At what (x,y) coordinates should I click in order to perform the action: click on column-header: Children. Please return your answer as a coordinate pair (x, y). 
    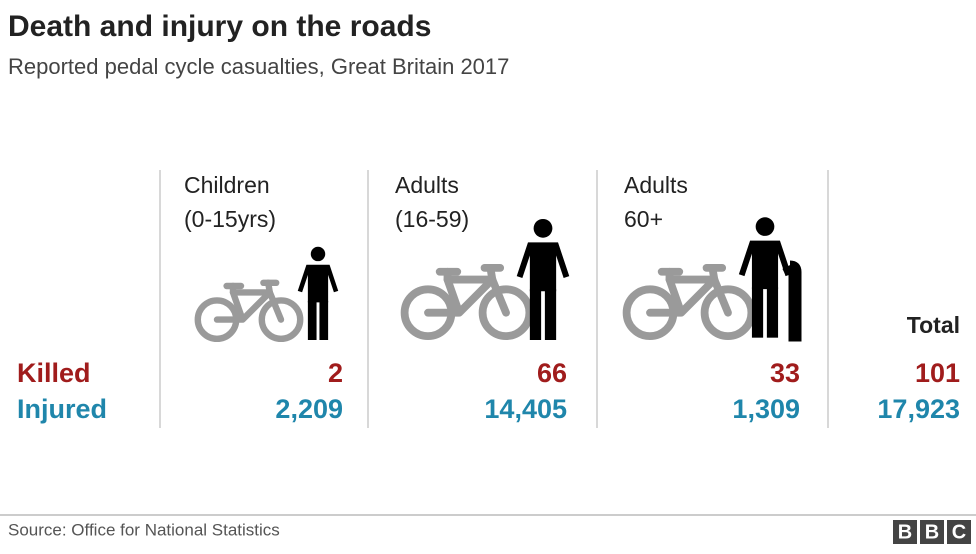
    Looking at the image, I should click on (227, 185).